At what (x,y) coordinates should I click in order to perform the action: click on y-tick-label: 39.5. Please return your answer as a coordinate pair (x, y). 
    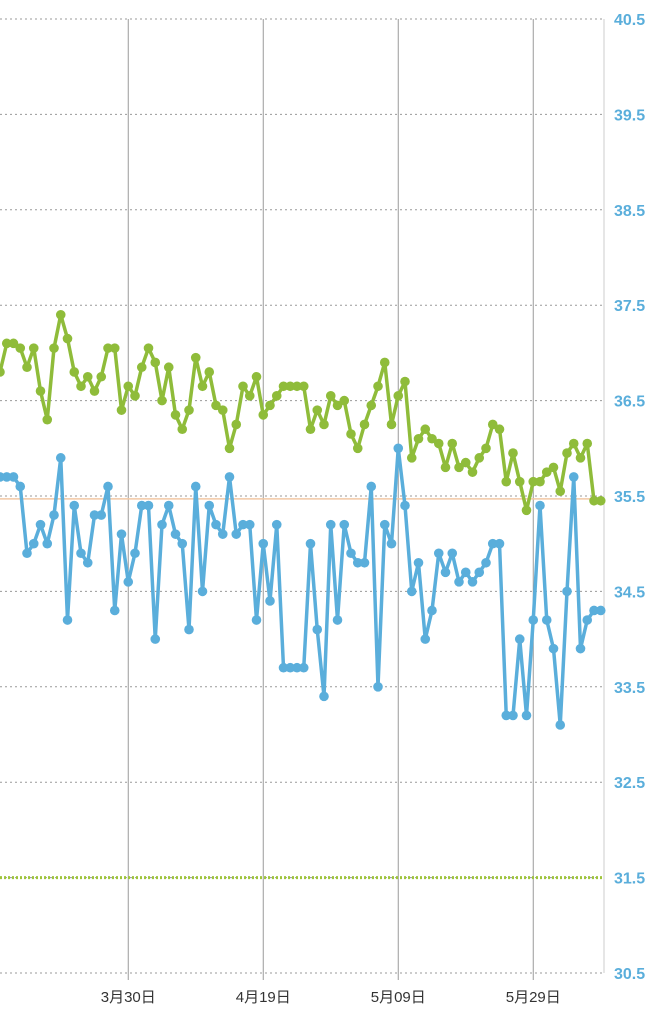
    Looking at the image, I should click on (629, 115).